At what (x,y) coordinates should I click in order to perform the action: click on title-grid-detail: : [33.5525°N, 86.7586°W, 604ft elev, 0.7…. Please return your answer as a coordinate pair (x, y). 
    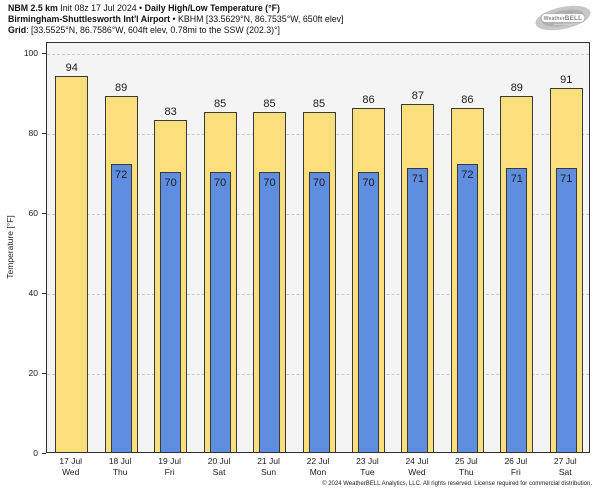
    Looking at the image, I should click on (153, 30).